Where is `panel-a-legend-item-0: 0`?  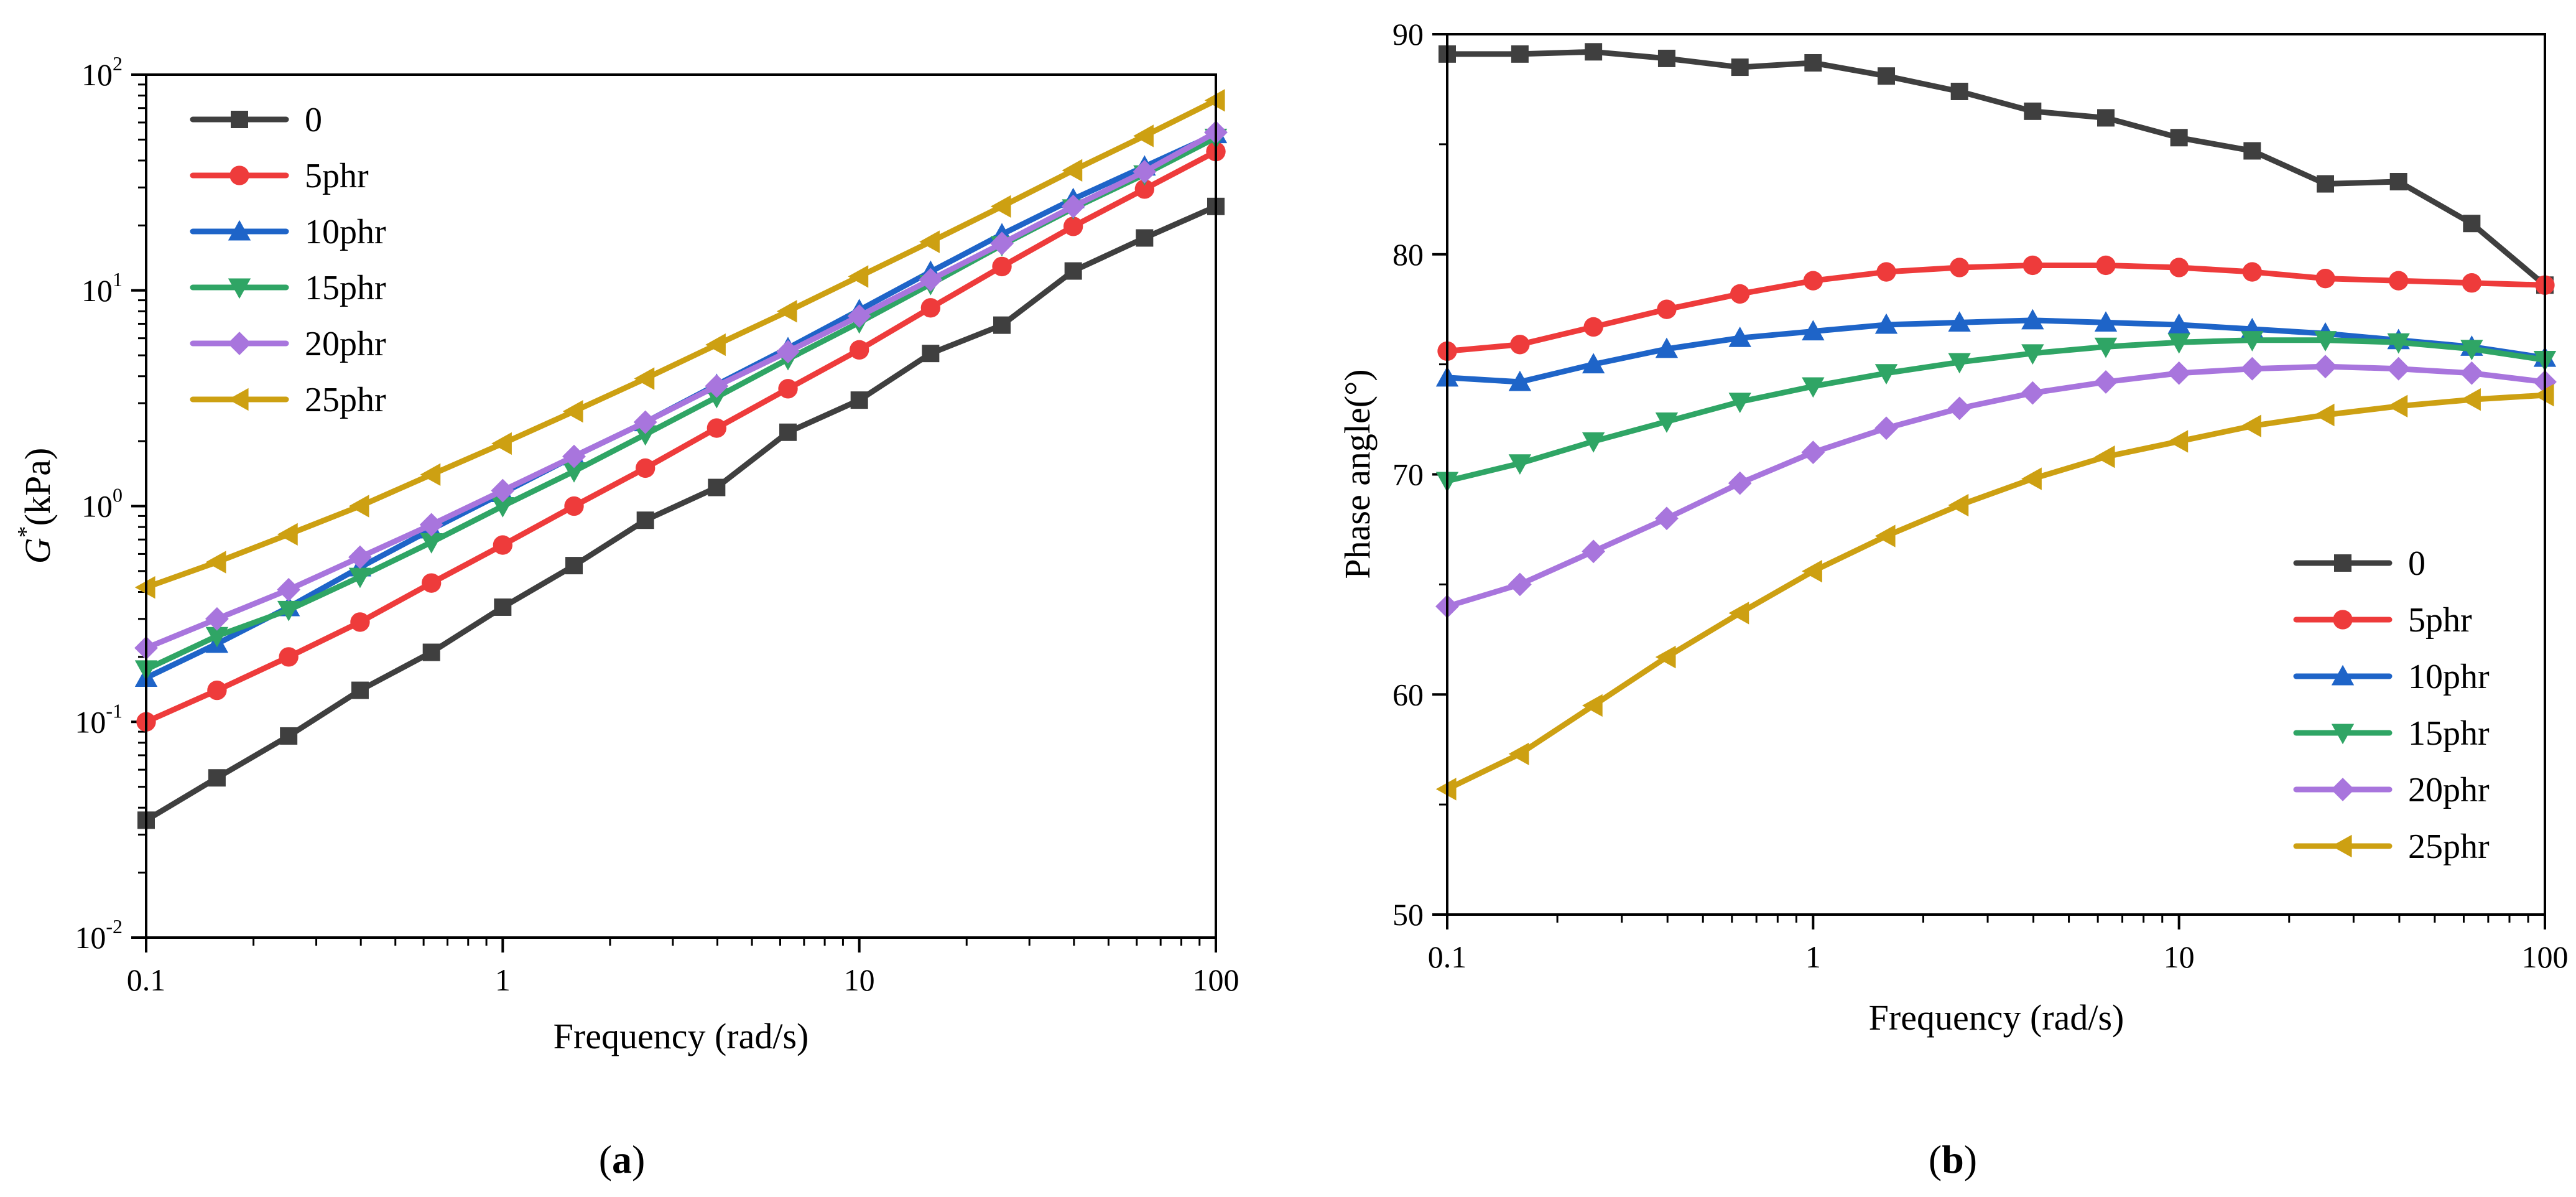
panel-a-legend-item-0: 0 is located at coordinates (256, 120).